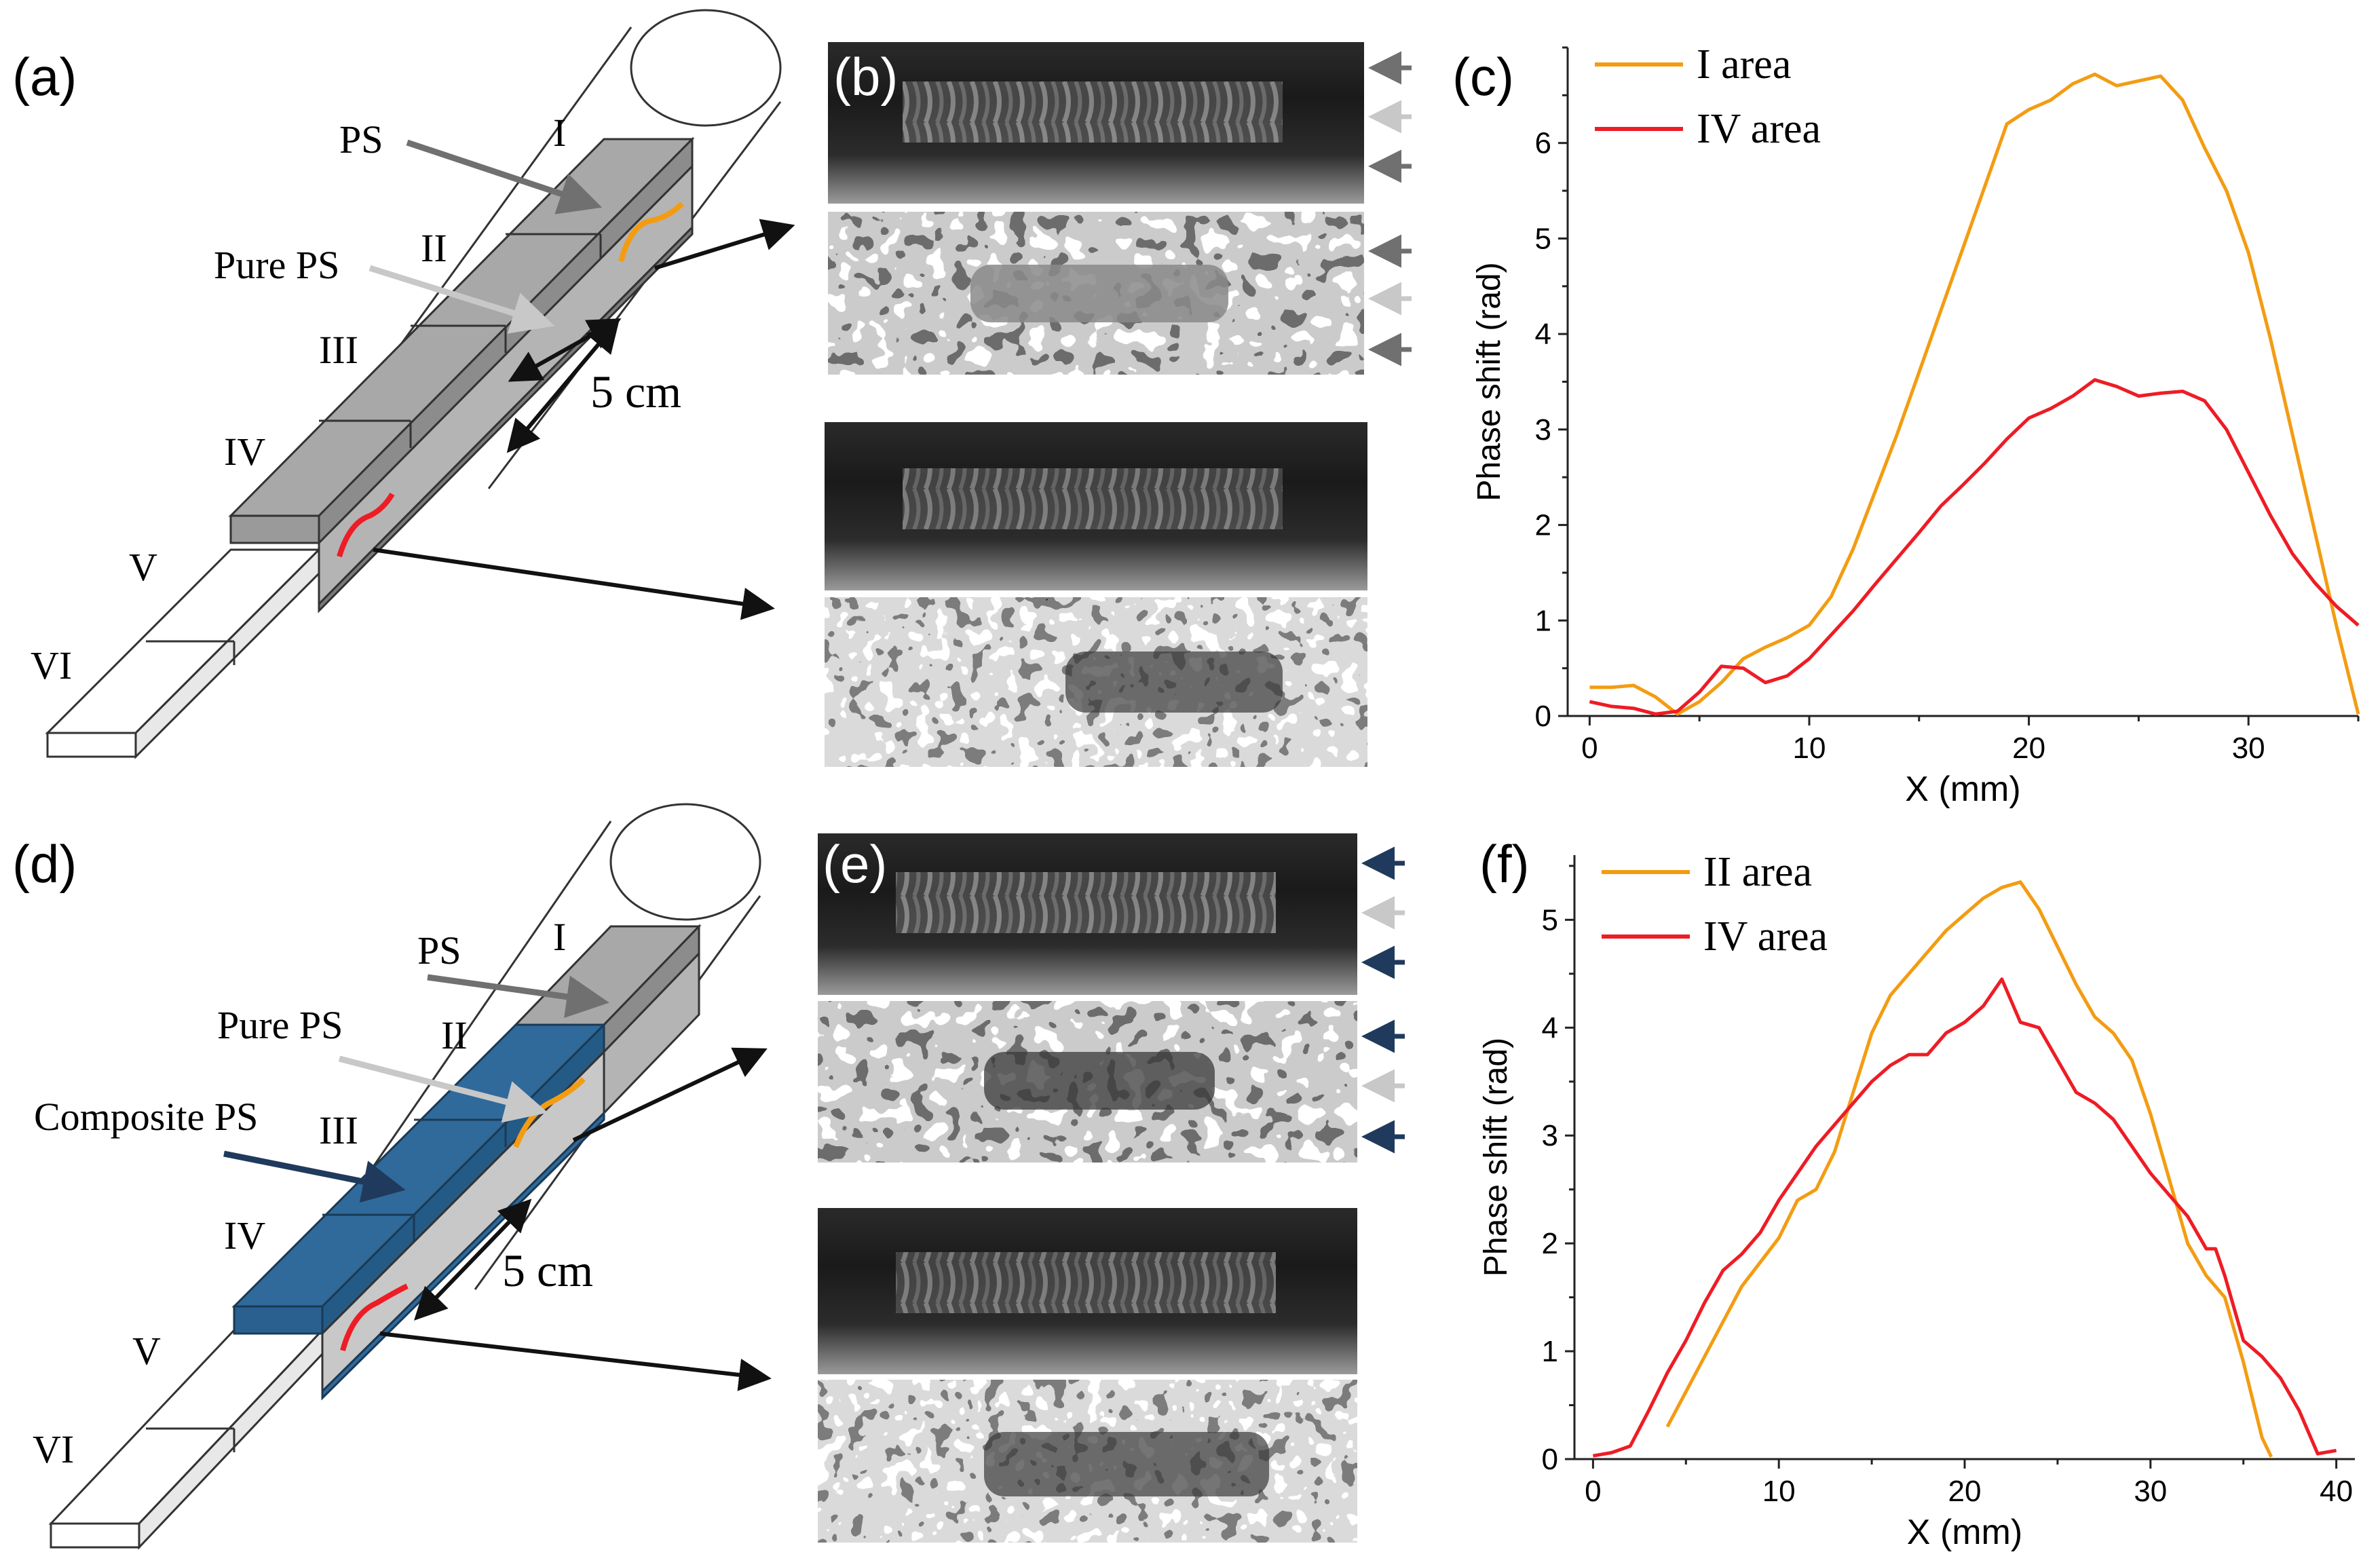 This screenshot has width=2380, height=1567. What do you see at coordinates (1744, 65) in the screenshot?
I see `chart-c-legend-label-0: I area` at bounding box center [1744, 65].